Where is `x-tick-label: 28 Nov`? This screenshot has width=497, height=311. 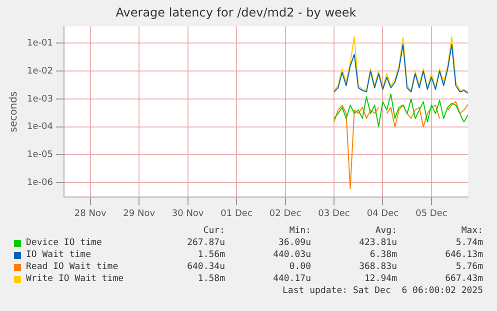
x-tick-label: 28 Nov is located at coordinates (90, 213).